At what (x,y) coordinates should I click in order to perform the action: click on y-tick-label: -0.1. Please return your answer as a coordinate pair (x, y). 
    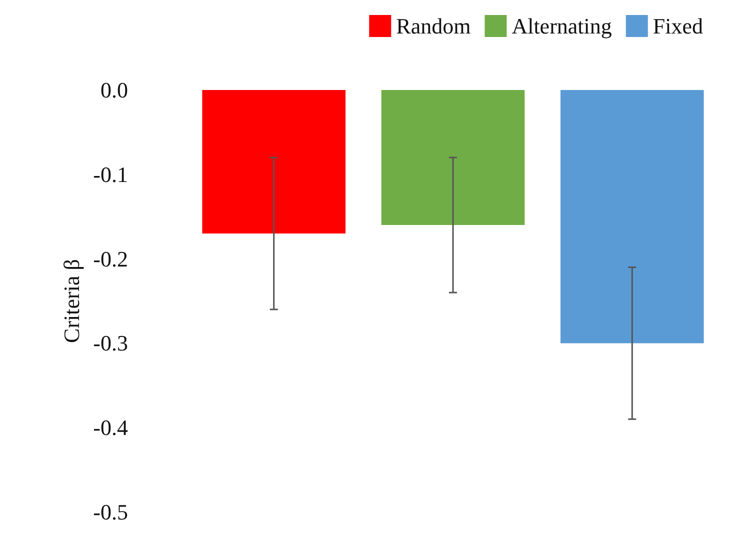
    Looking at the image, I should click on (110, 174).